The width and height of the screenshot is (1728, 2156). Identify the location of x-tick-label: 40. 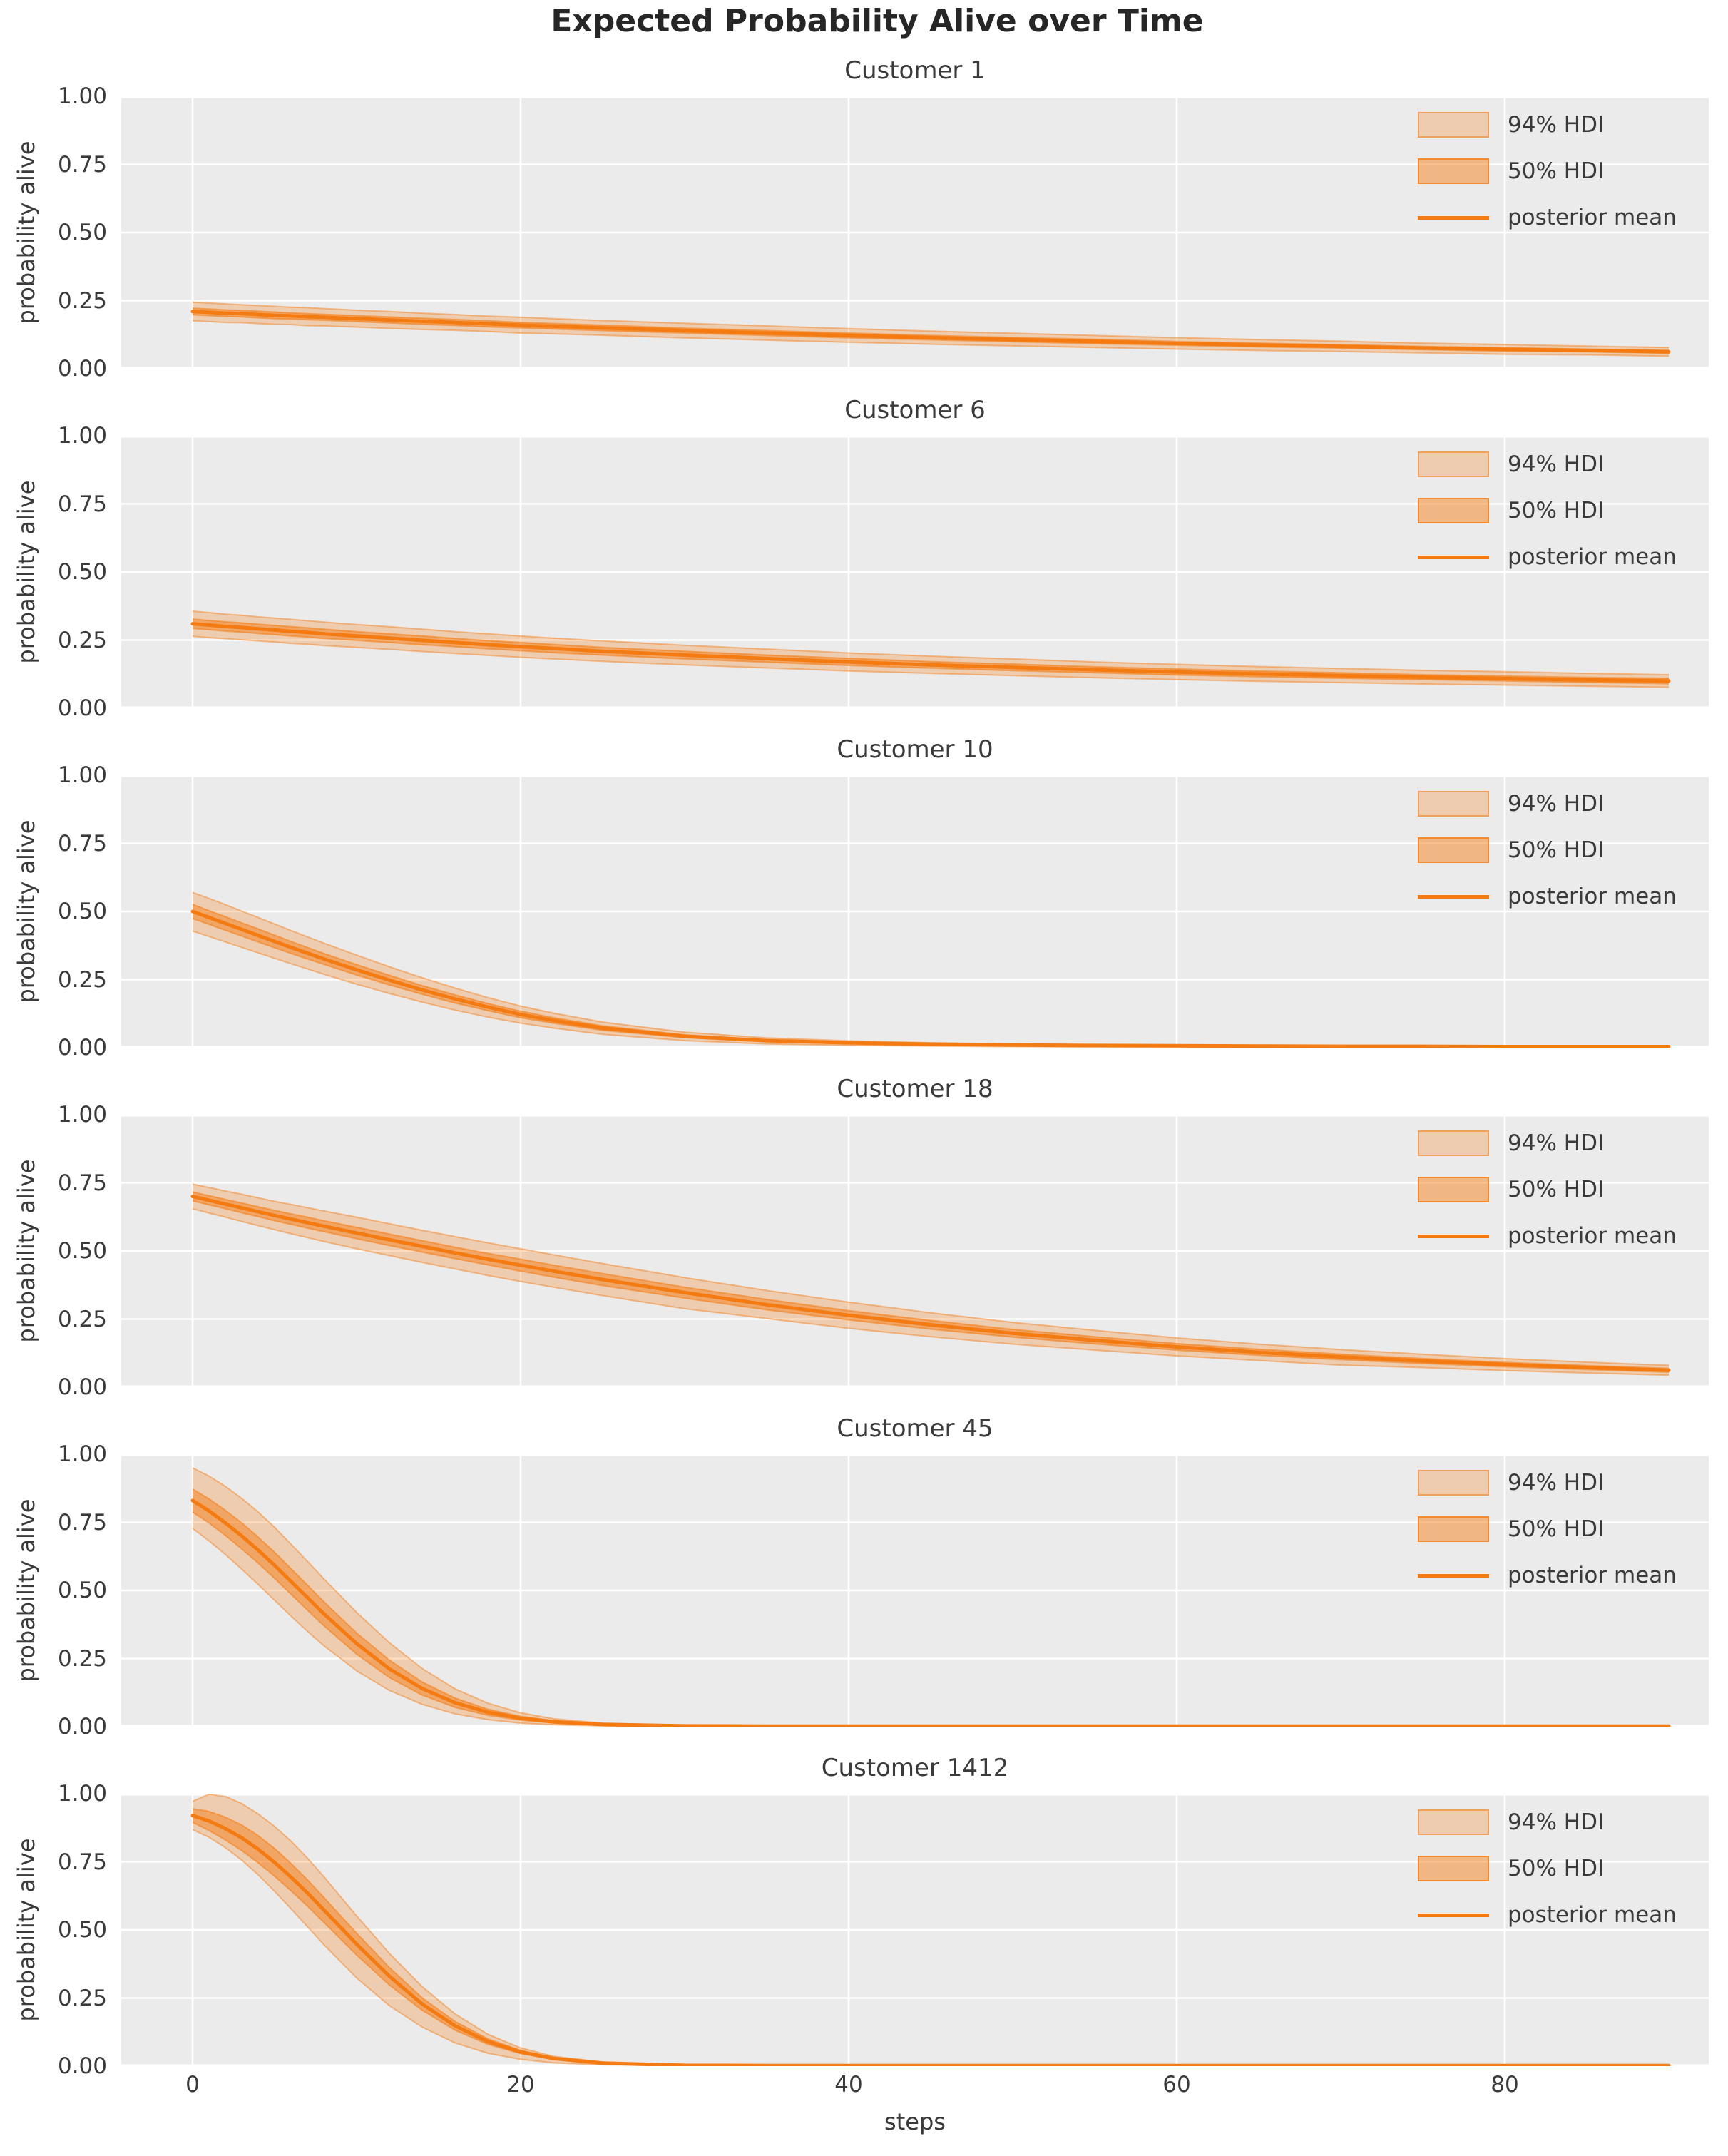
(848, 2085).